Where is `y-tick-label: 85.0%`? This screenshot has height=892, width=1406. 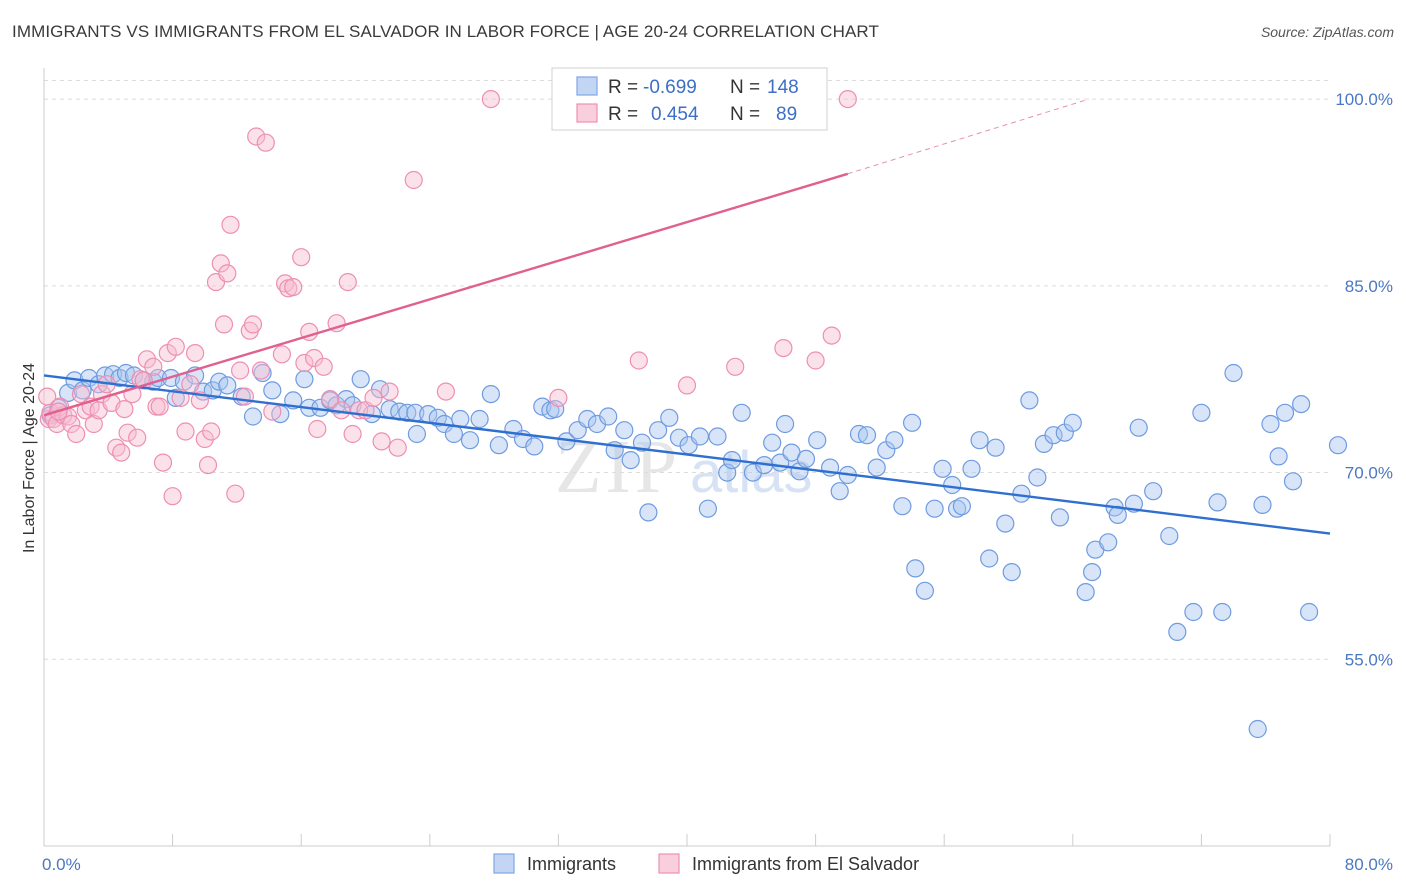 y-tick-label: 85.0% is located at coordinates (1369, 286).